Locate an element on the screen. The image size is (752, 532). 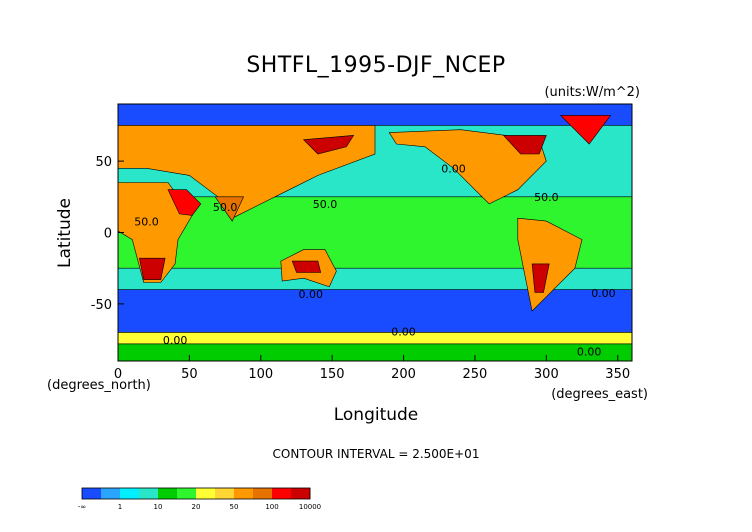
region-south-america-hot is located at coordinates (540, 278).